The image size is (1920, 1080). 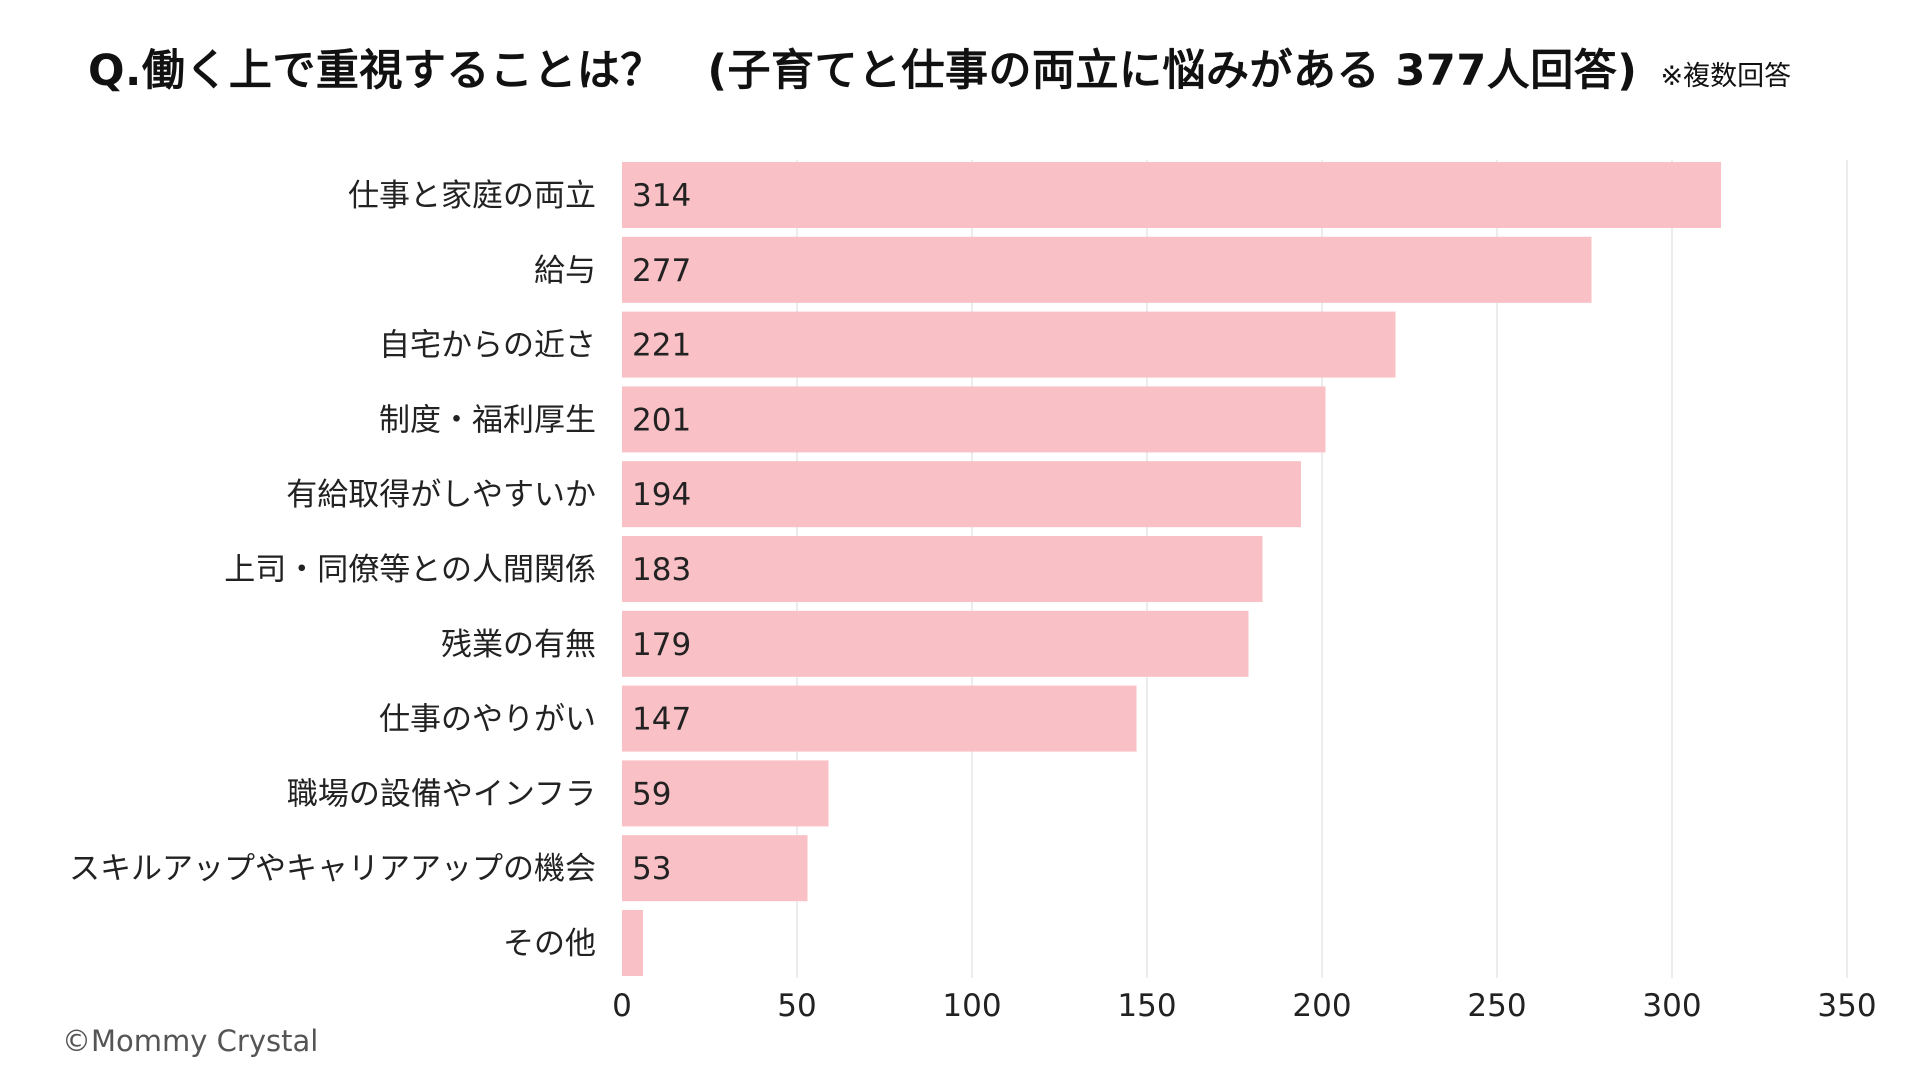 What do you see at coordinates (622, 1006) in the screenshot?
I see `x-tick-label: 0` at bounding box center [622, 1006].